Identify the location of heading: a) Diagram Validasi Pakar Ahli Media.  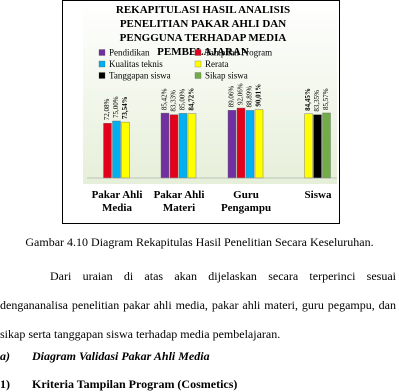
(105, 356).